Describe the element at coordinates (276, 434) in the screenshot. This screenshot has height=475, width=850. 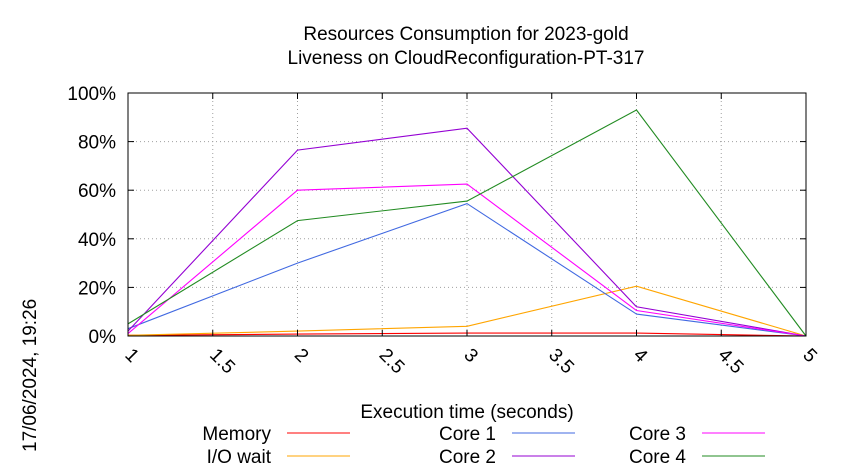
I see `legend-item-memory: Memory` at that location.